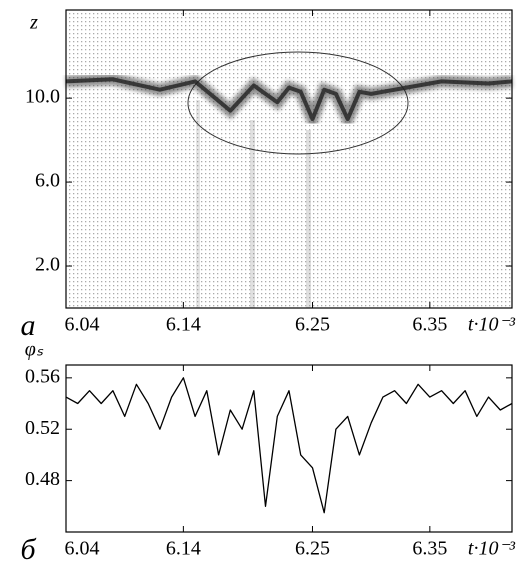 Image resolution: width=517 pixels, height=572 pixels. I want to click on y-tick-label: 2.0, so click(47, 265).